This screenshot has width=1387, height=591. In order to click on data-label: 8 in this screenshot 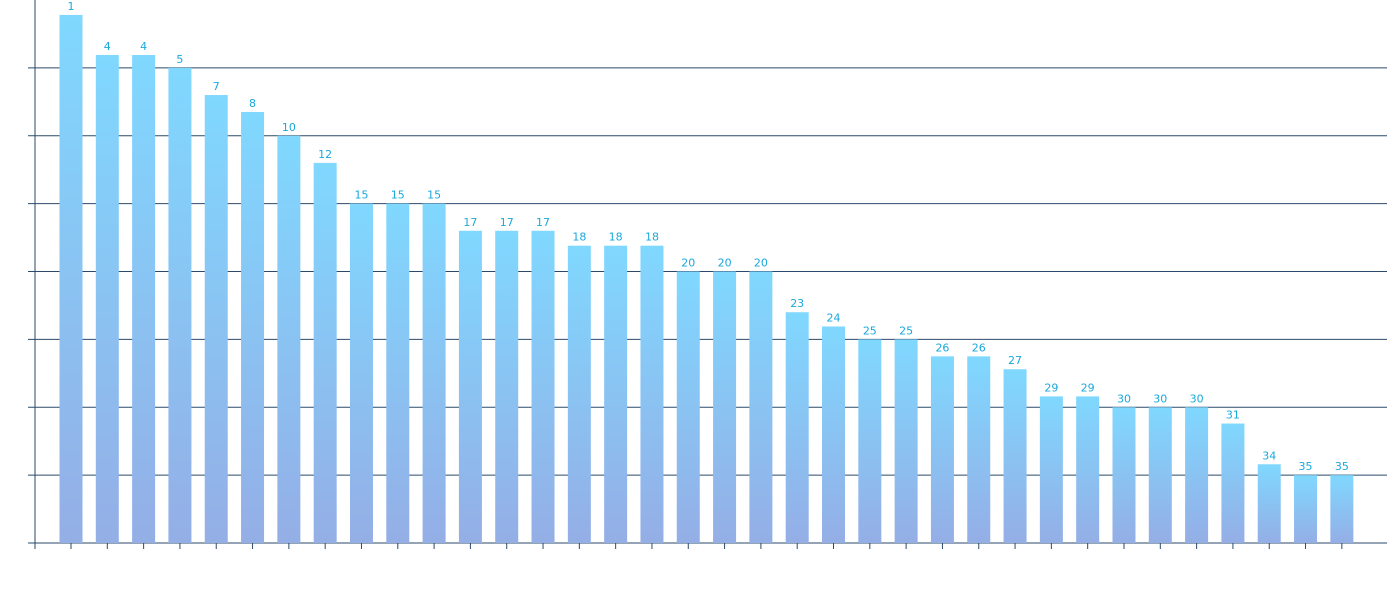, I will do `click(252, 103)`.